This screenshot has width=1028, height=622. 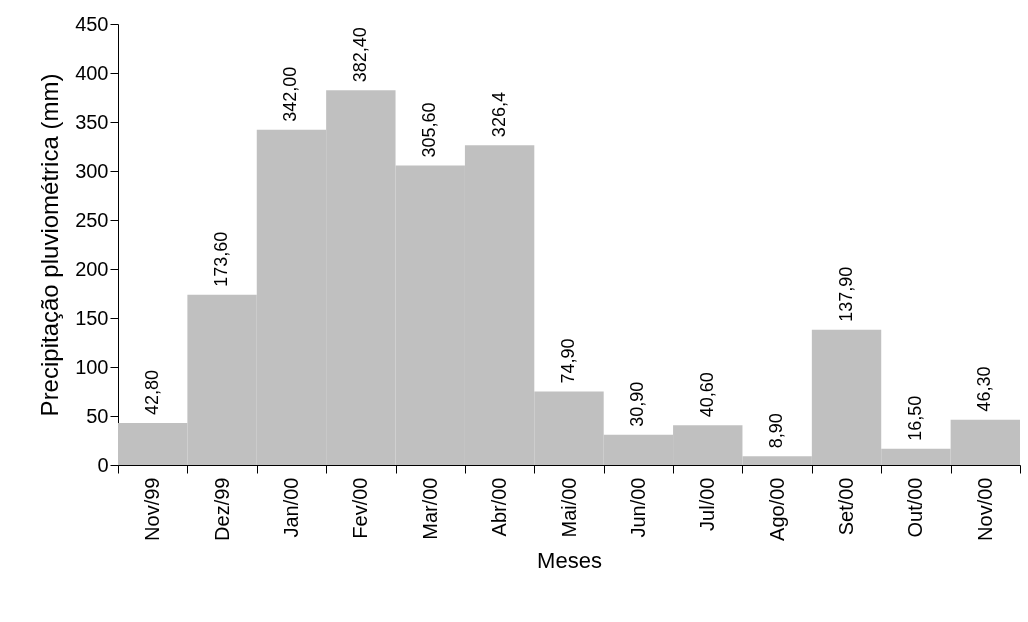 What do you see at coordinates (103, 464) in the screenshot?
I see `y-tick-label: 0` at bounding box center [103, 464].